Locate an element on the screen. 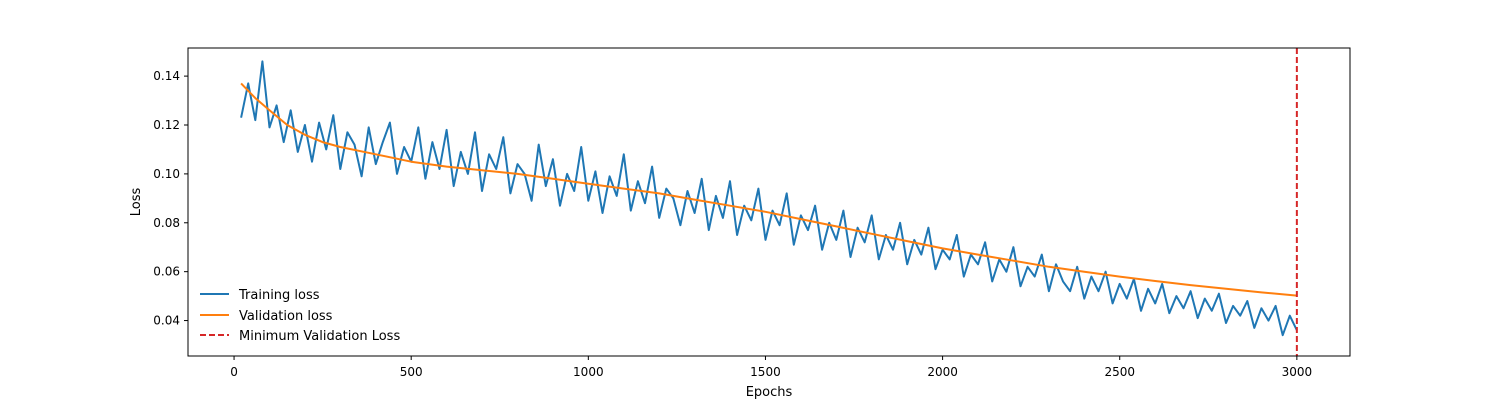  x-axis-label: Epochs is located at coordinates (769, 392).